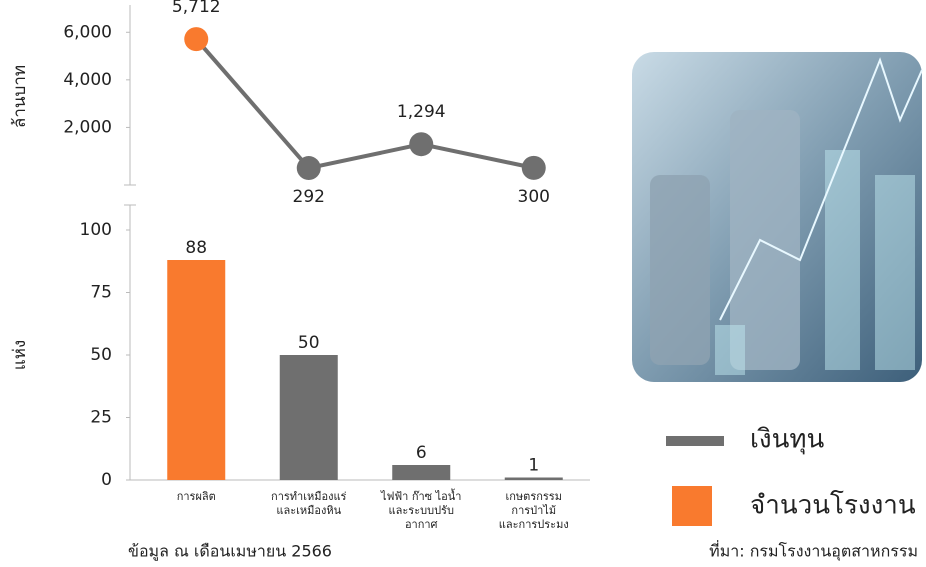 Image resolution: width=926 pixels, height=567 pixels. What do you see at coordinates (534, 524) in the screenshot?
I see `x-tick-label: และการประมง` at bounding box center [534, 524].